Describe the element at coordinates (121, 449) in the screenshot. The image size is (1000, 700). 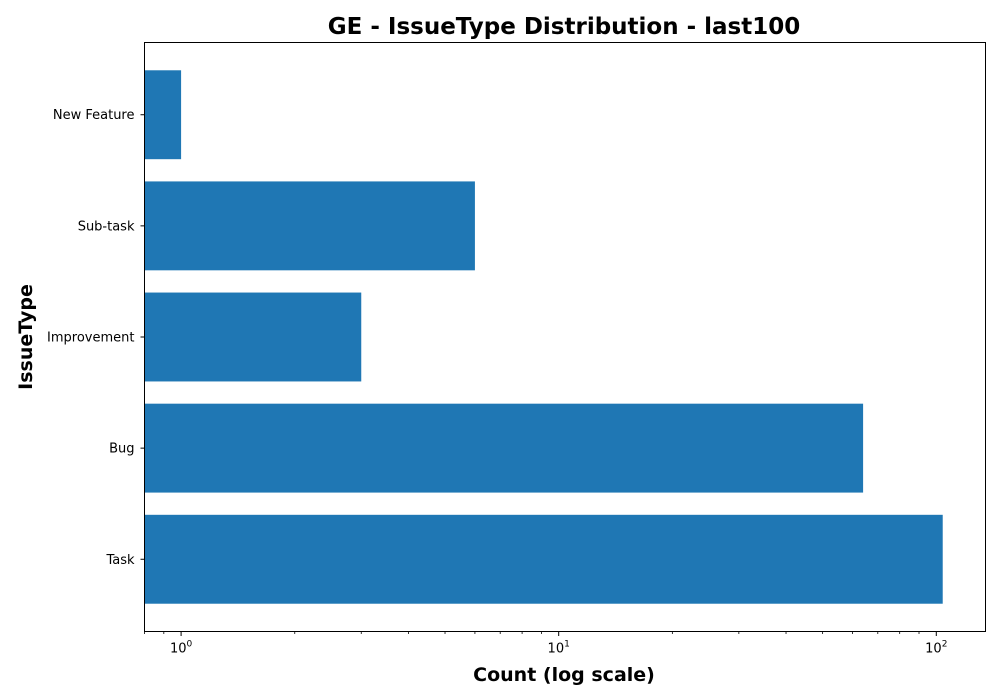
I see `y-tick-label: Bug` at that location.